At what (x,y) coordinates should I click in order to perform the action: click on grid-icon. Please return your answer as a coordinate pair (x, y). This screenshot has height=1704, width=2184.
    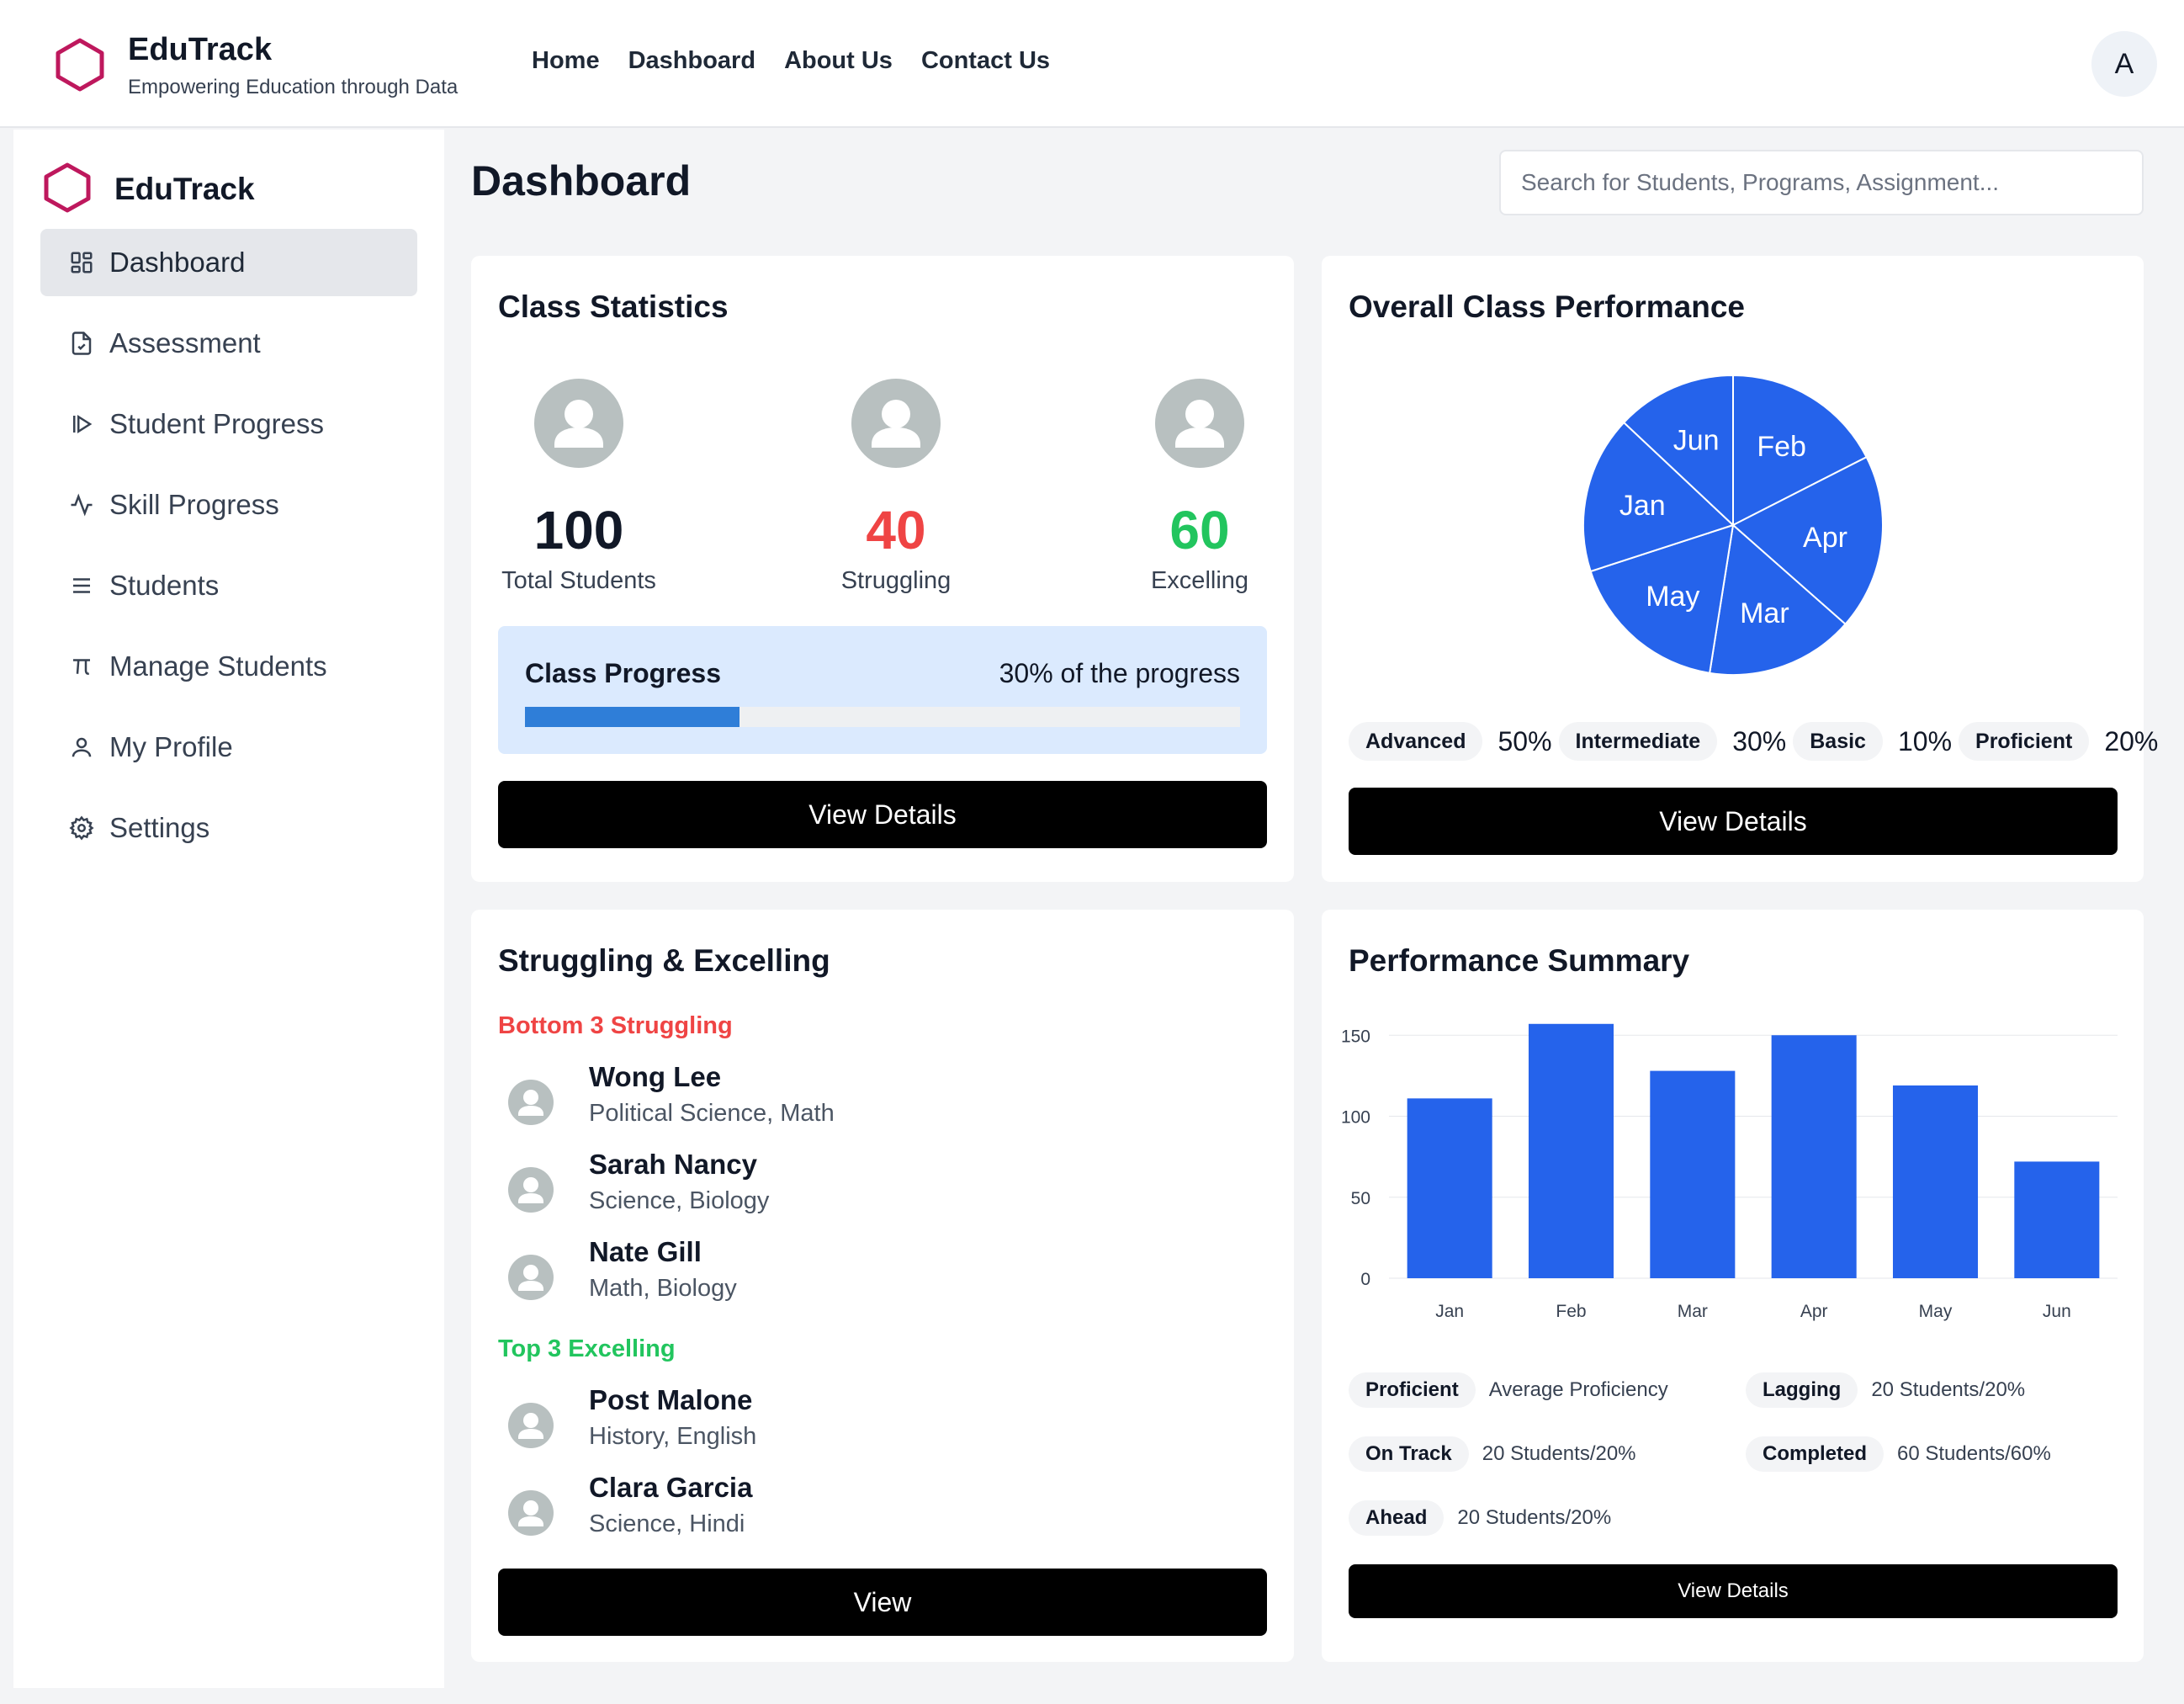
    Looking at the image, I should click on (82, 262).